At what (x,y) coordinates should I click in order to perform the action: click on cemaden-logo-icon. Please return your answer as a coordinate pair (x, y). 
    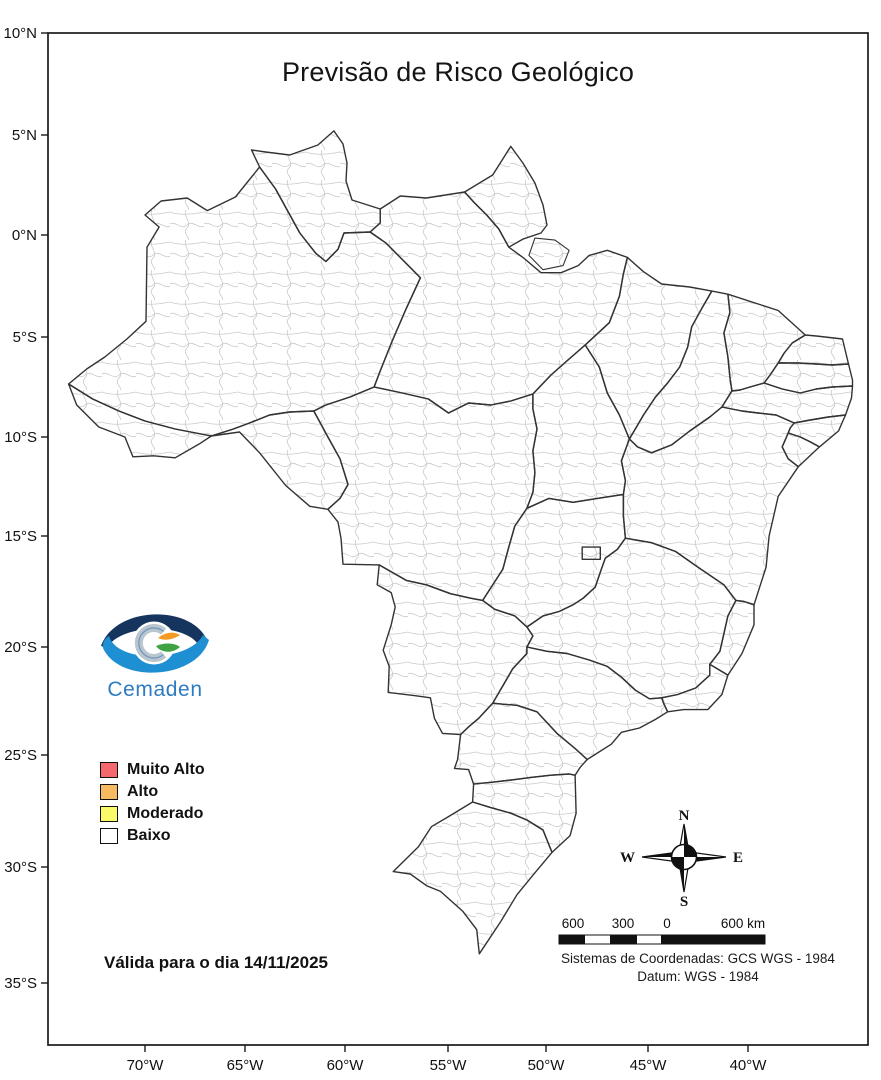
    Looking at the image, I should click on (155, 643).